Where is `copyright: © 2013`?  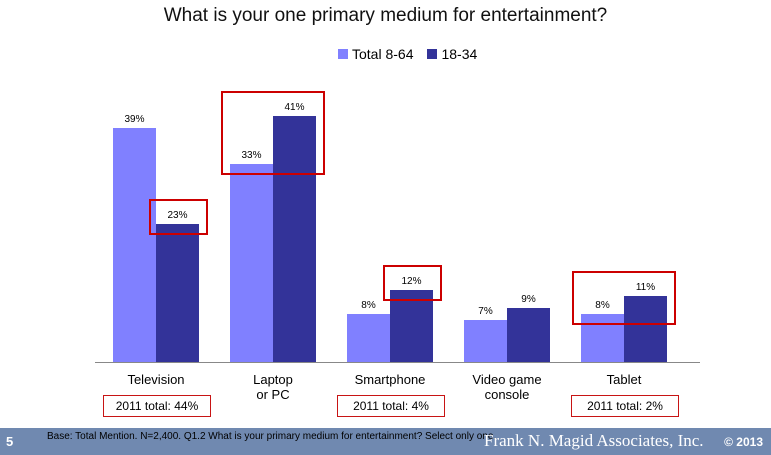
copyright: © 2013 is located at coordinates (743, 442).